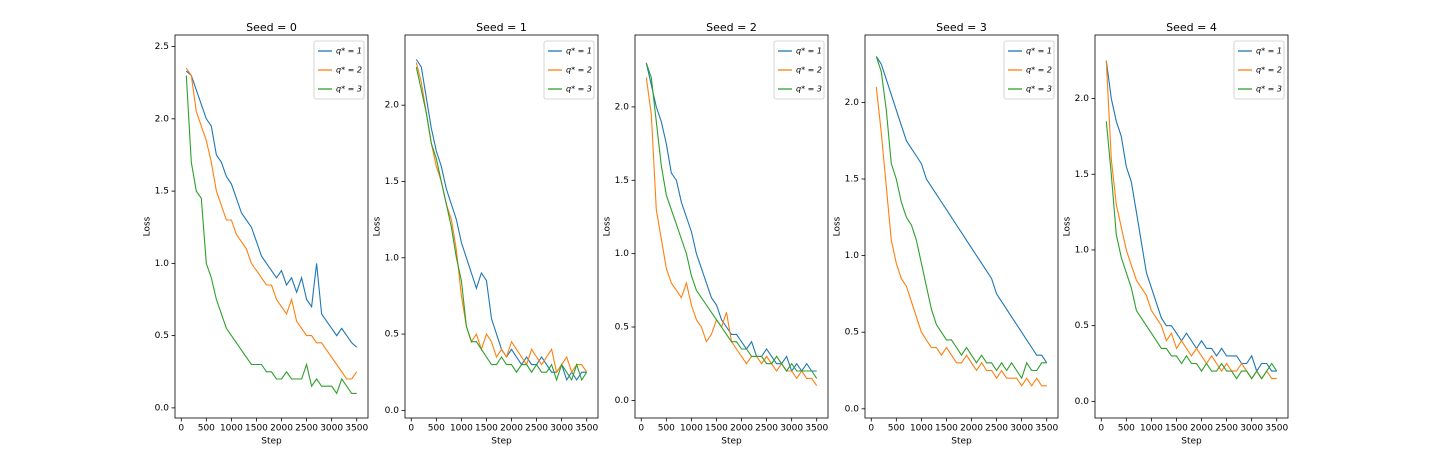 This screenshot has width=1435, height=471. What do you see at coordinates (731, 27) in the screenshot?
I see `subplot-title: Seed = 2` at bounding box center [731, 27].